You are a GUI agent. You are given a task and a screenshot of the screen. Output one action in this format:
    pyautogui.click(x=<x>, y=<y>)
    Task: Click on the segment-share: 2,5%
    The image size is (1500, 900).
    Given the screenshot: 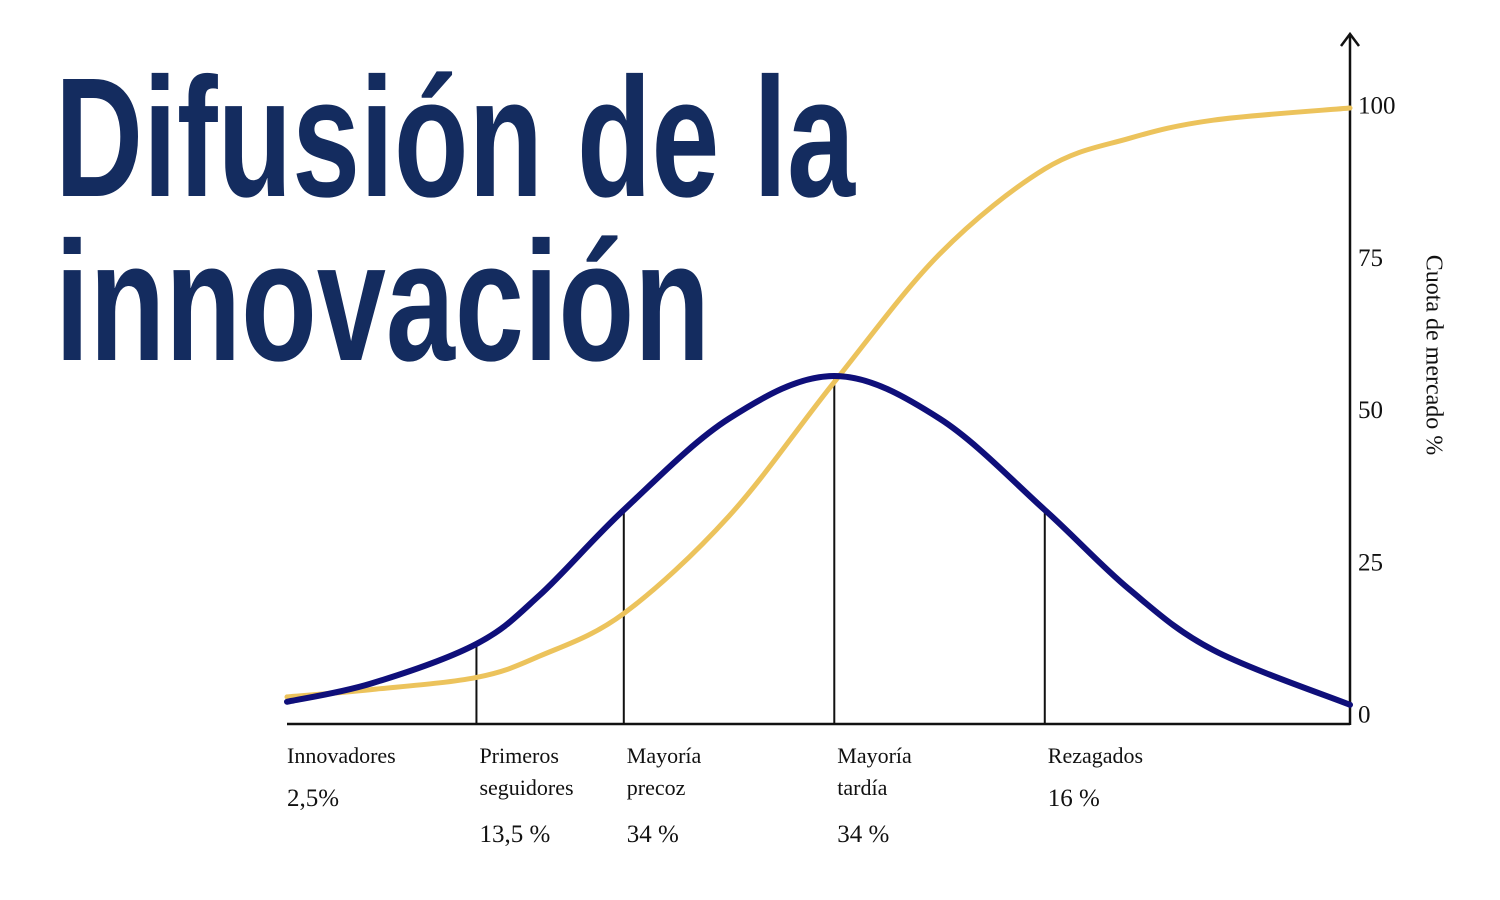 What is the action you would take?
    pyautogui.click(x=313, y=798)
    